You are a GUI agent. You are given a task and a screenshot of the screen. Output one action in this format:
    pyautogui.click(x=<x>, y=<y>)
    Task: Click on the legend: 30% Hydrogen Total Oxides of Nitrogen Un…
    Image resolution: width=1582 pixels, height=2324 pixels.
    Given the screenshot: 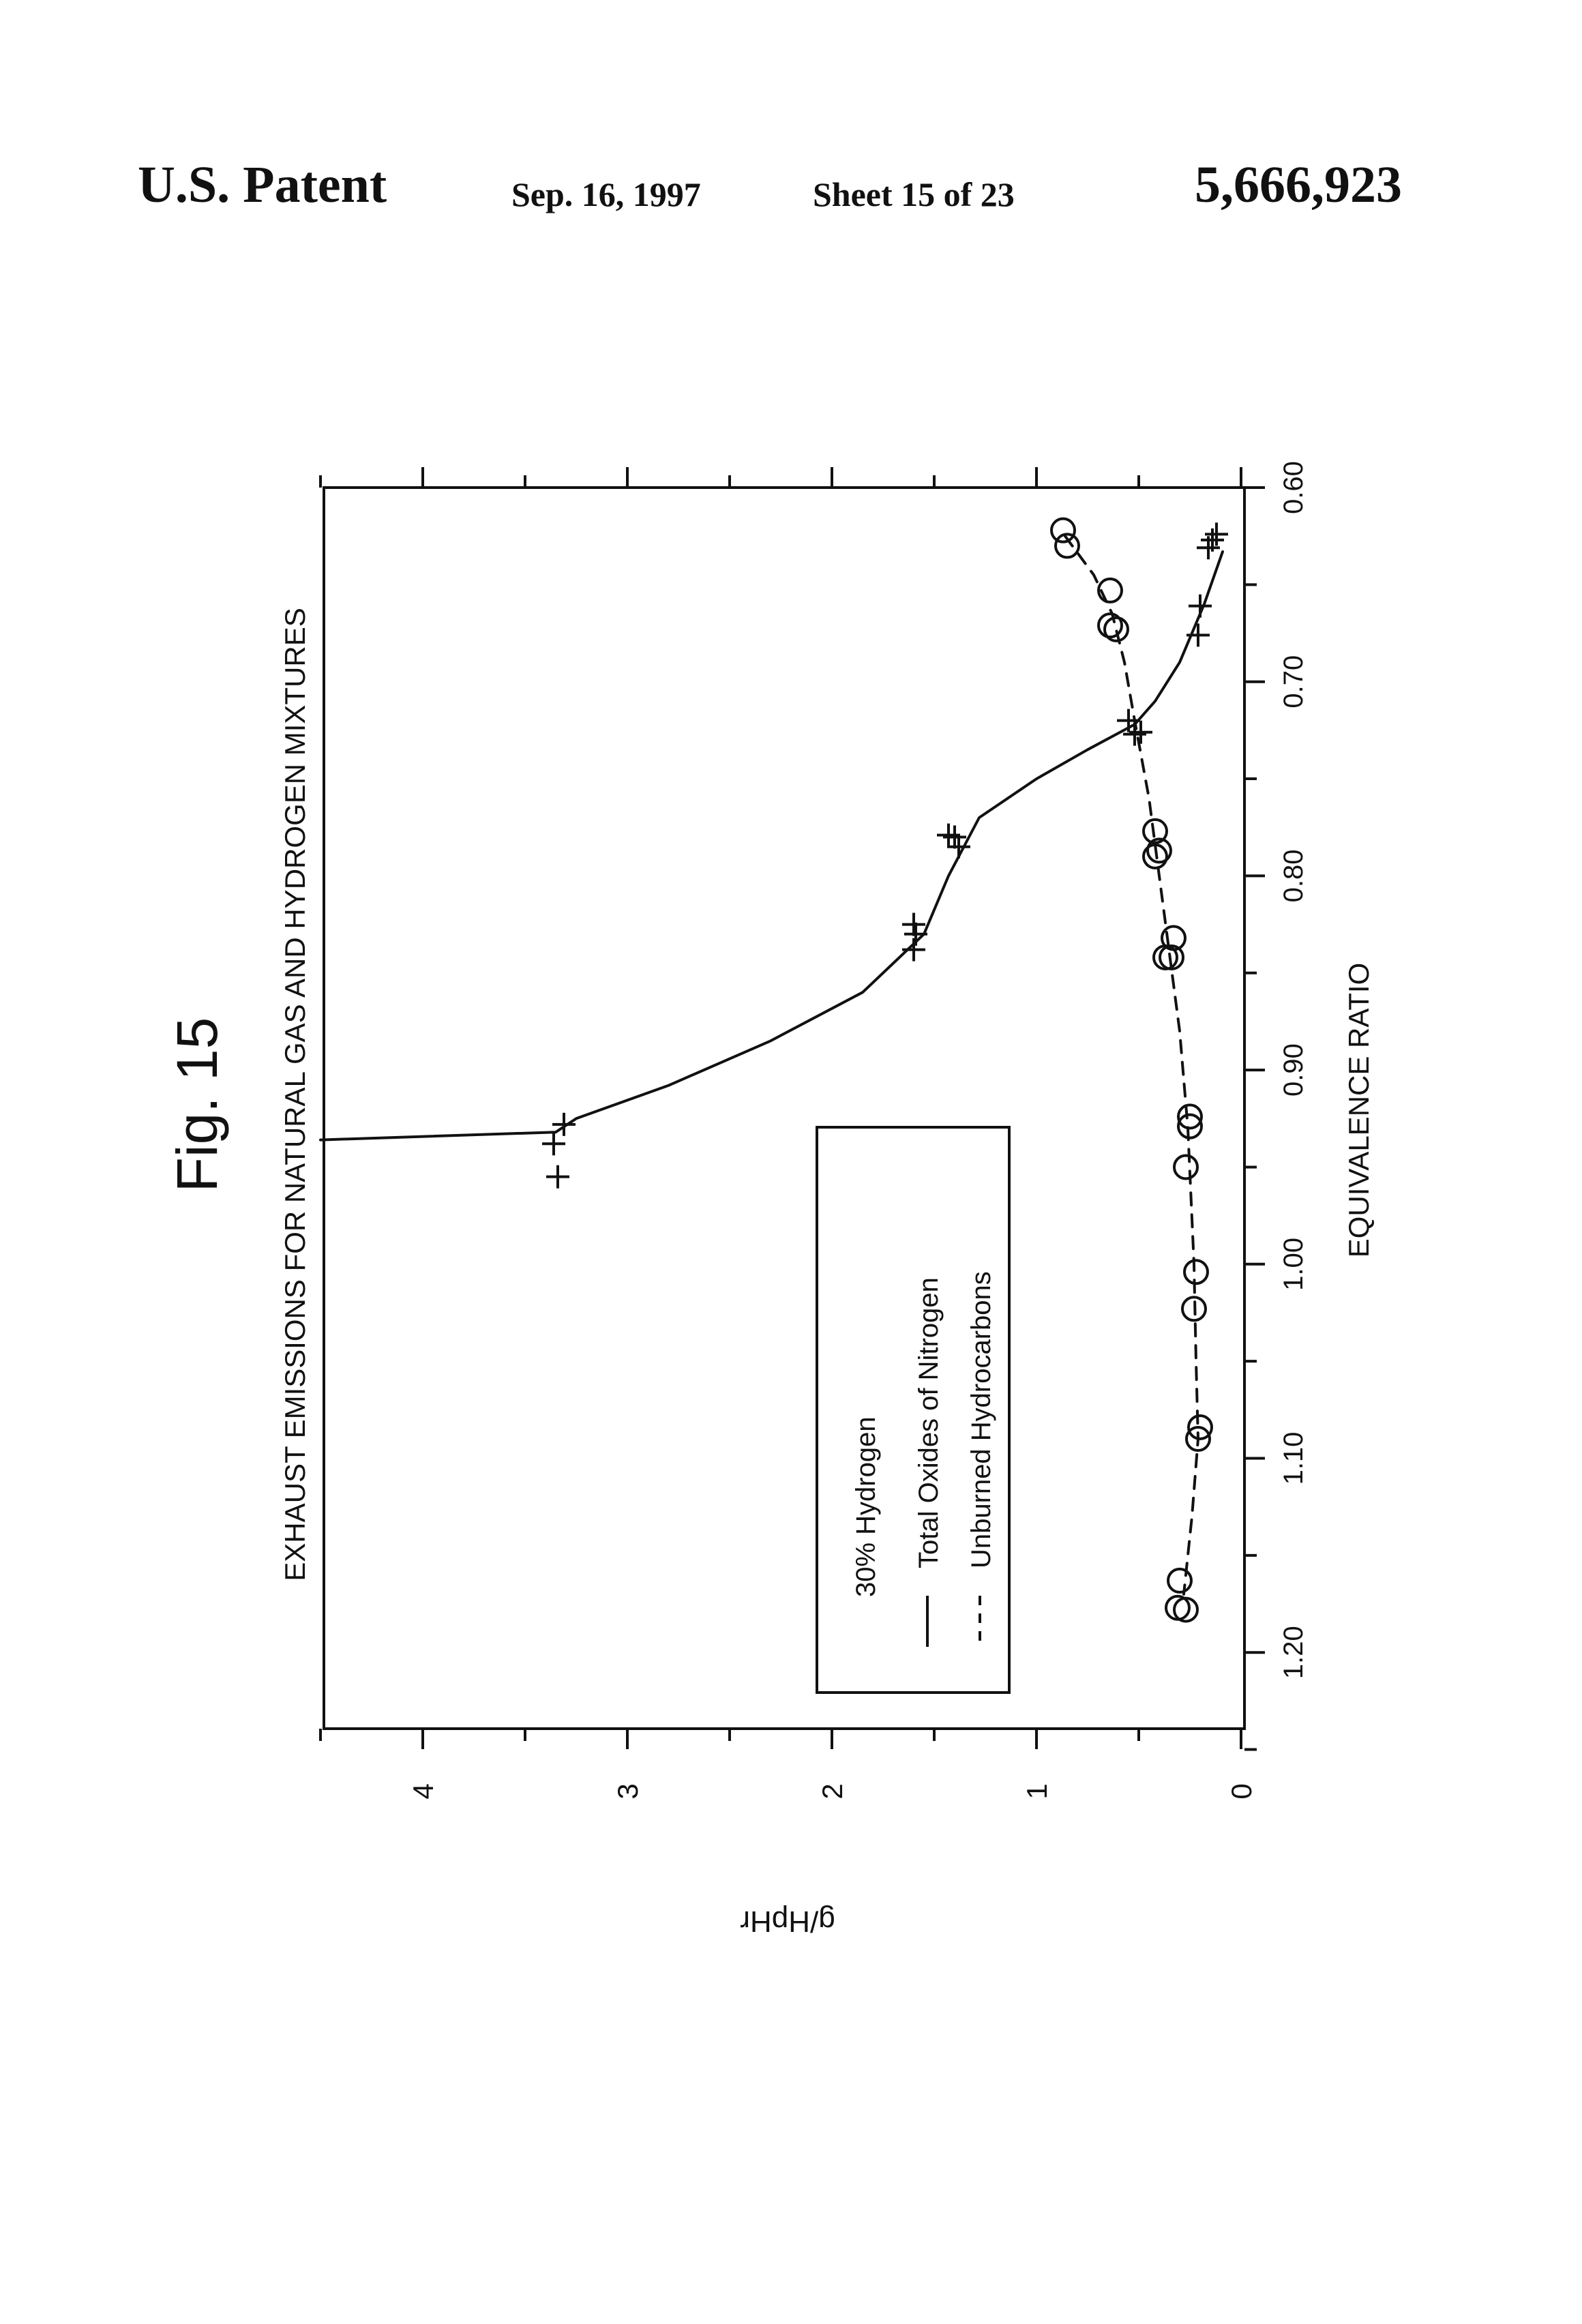 What is the action you would take?
    pyautogui.click(x=913, y=1410)
    